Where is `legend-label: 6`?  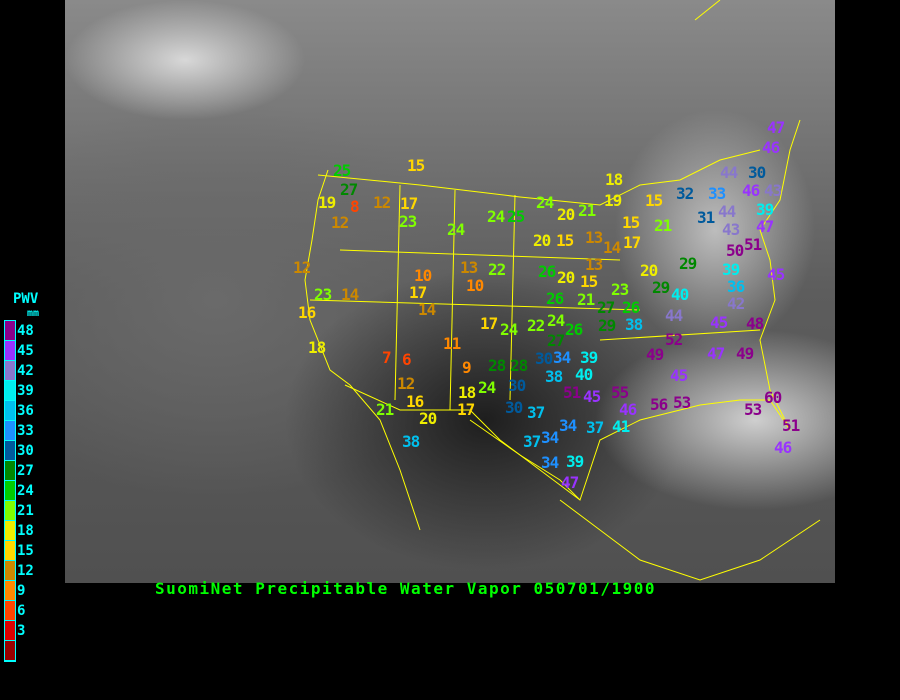 legend-label: 6 is located at coordinates (21, 611).